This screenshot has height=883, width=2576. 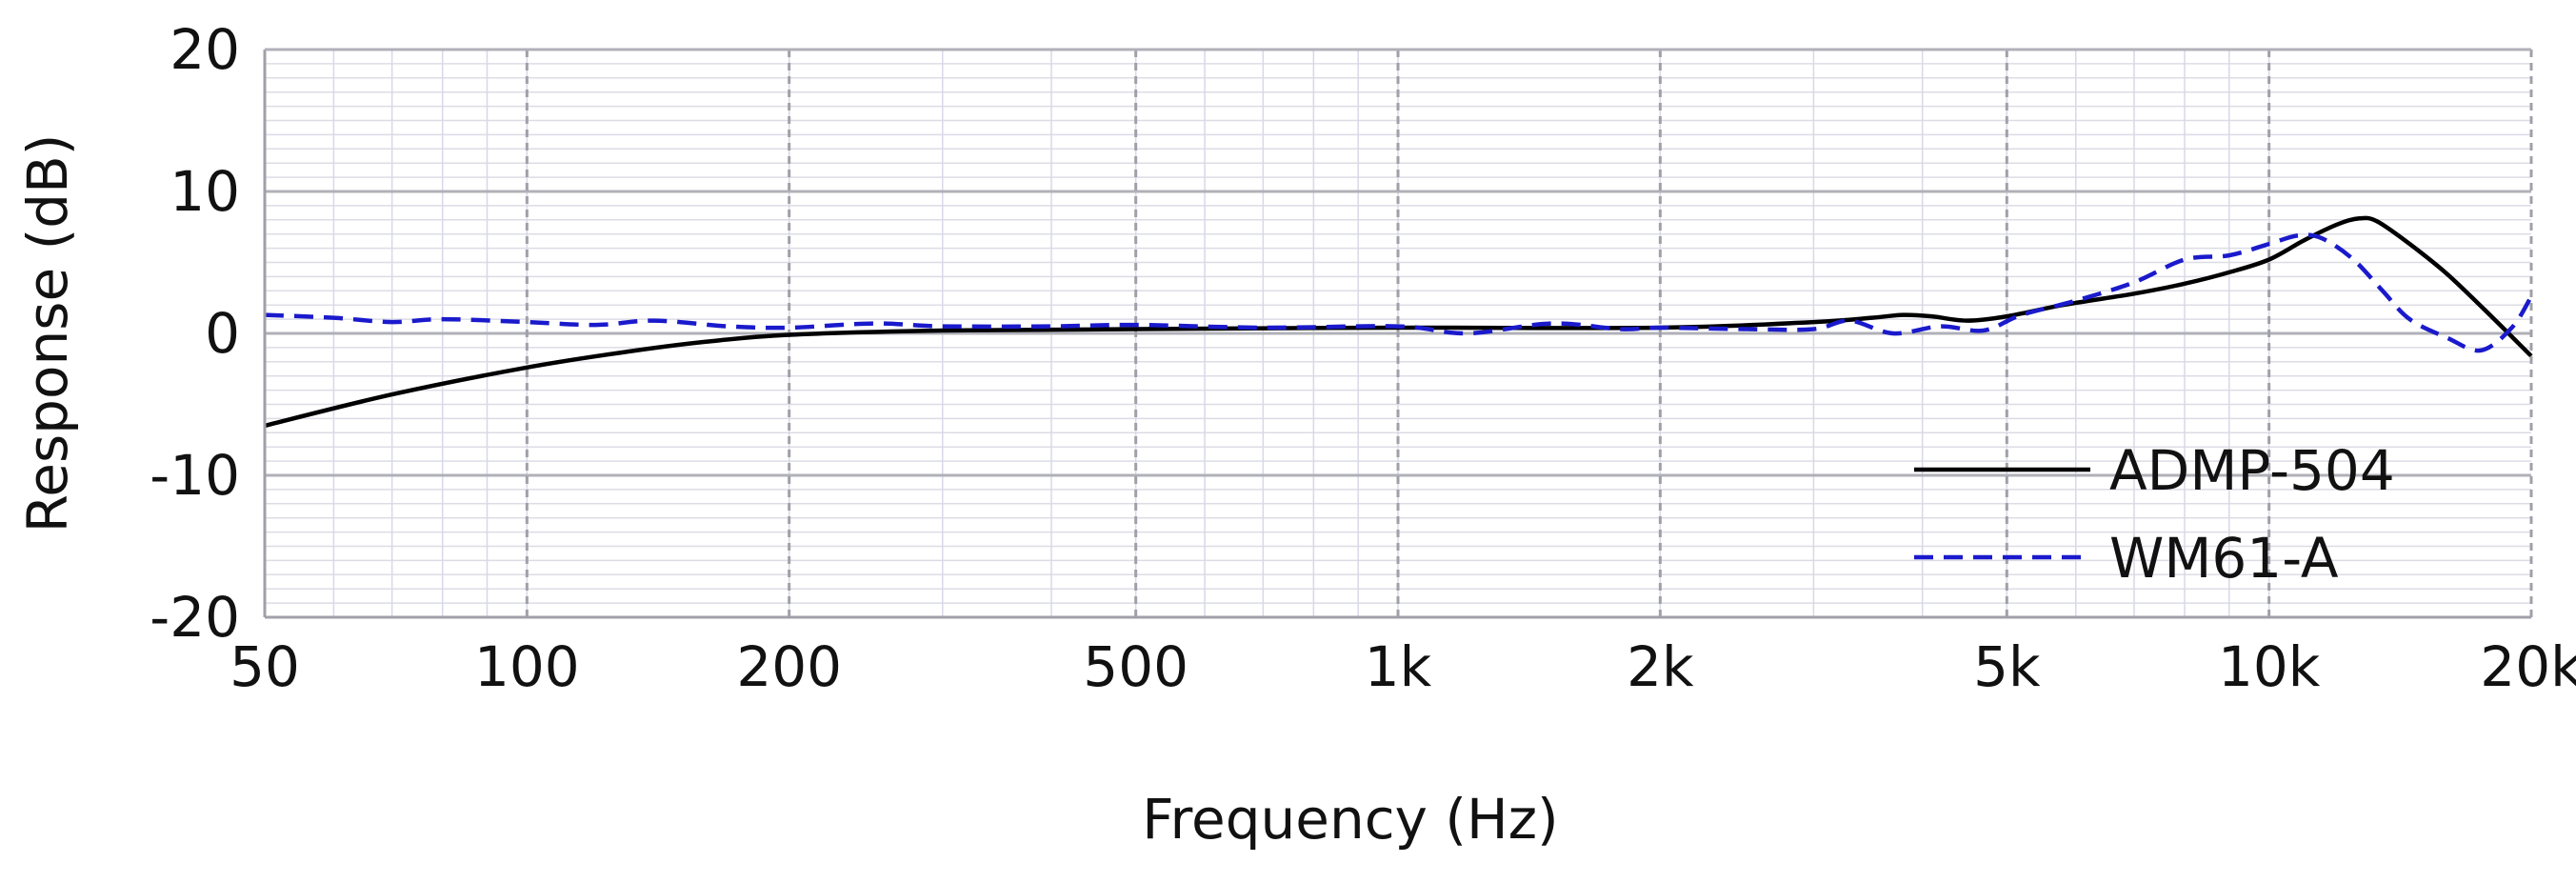 What do you see at coordinates (2154, 515) in the screenshot?
I see `legend: ADMP-504 WM61-A` at bounding box center [2154, 515].